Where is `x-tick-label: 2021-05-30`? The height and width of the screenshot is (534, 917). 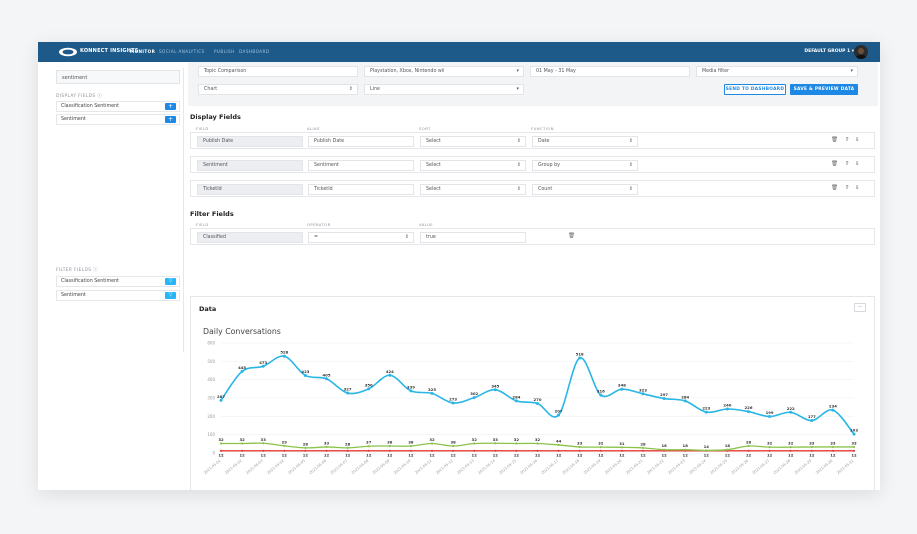
x-tick-label: 2021-05-30 is located at coordinates (824, 466).